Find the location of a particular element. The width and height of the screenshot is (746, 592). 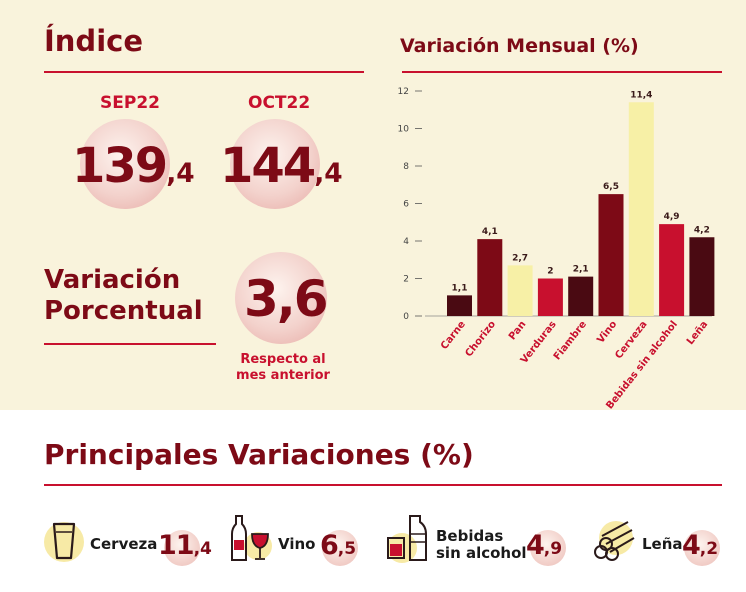

item-circle-vino is located at coordinates (340, 548).